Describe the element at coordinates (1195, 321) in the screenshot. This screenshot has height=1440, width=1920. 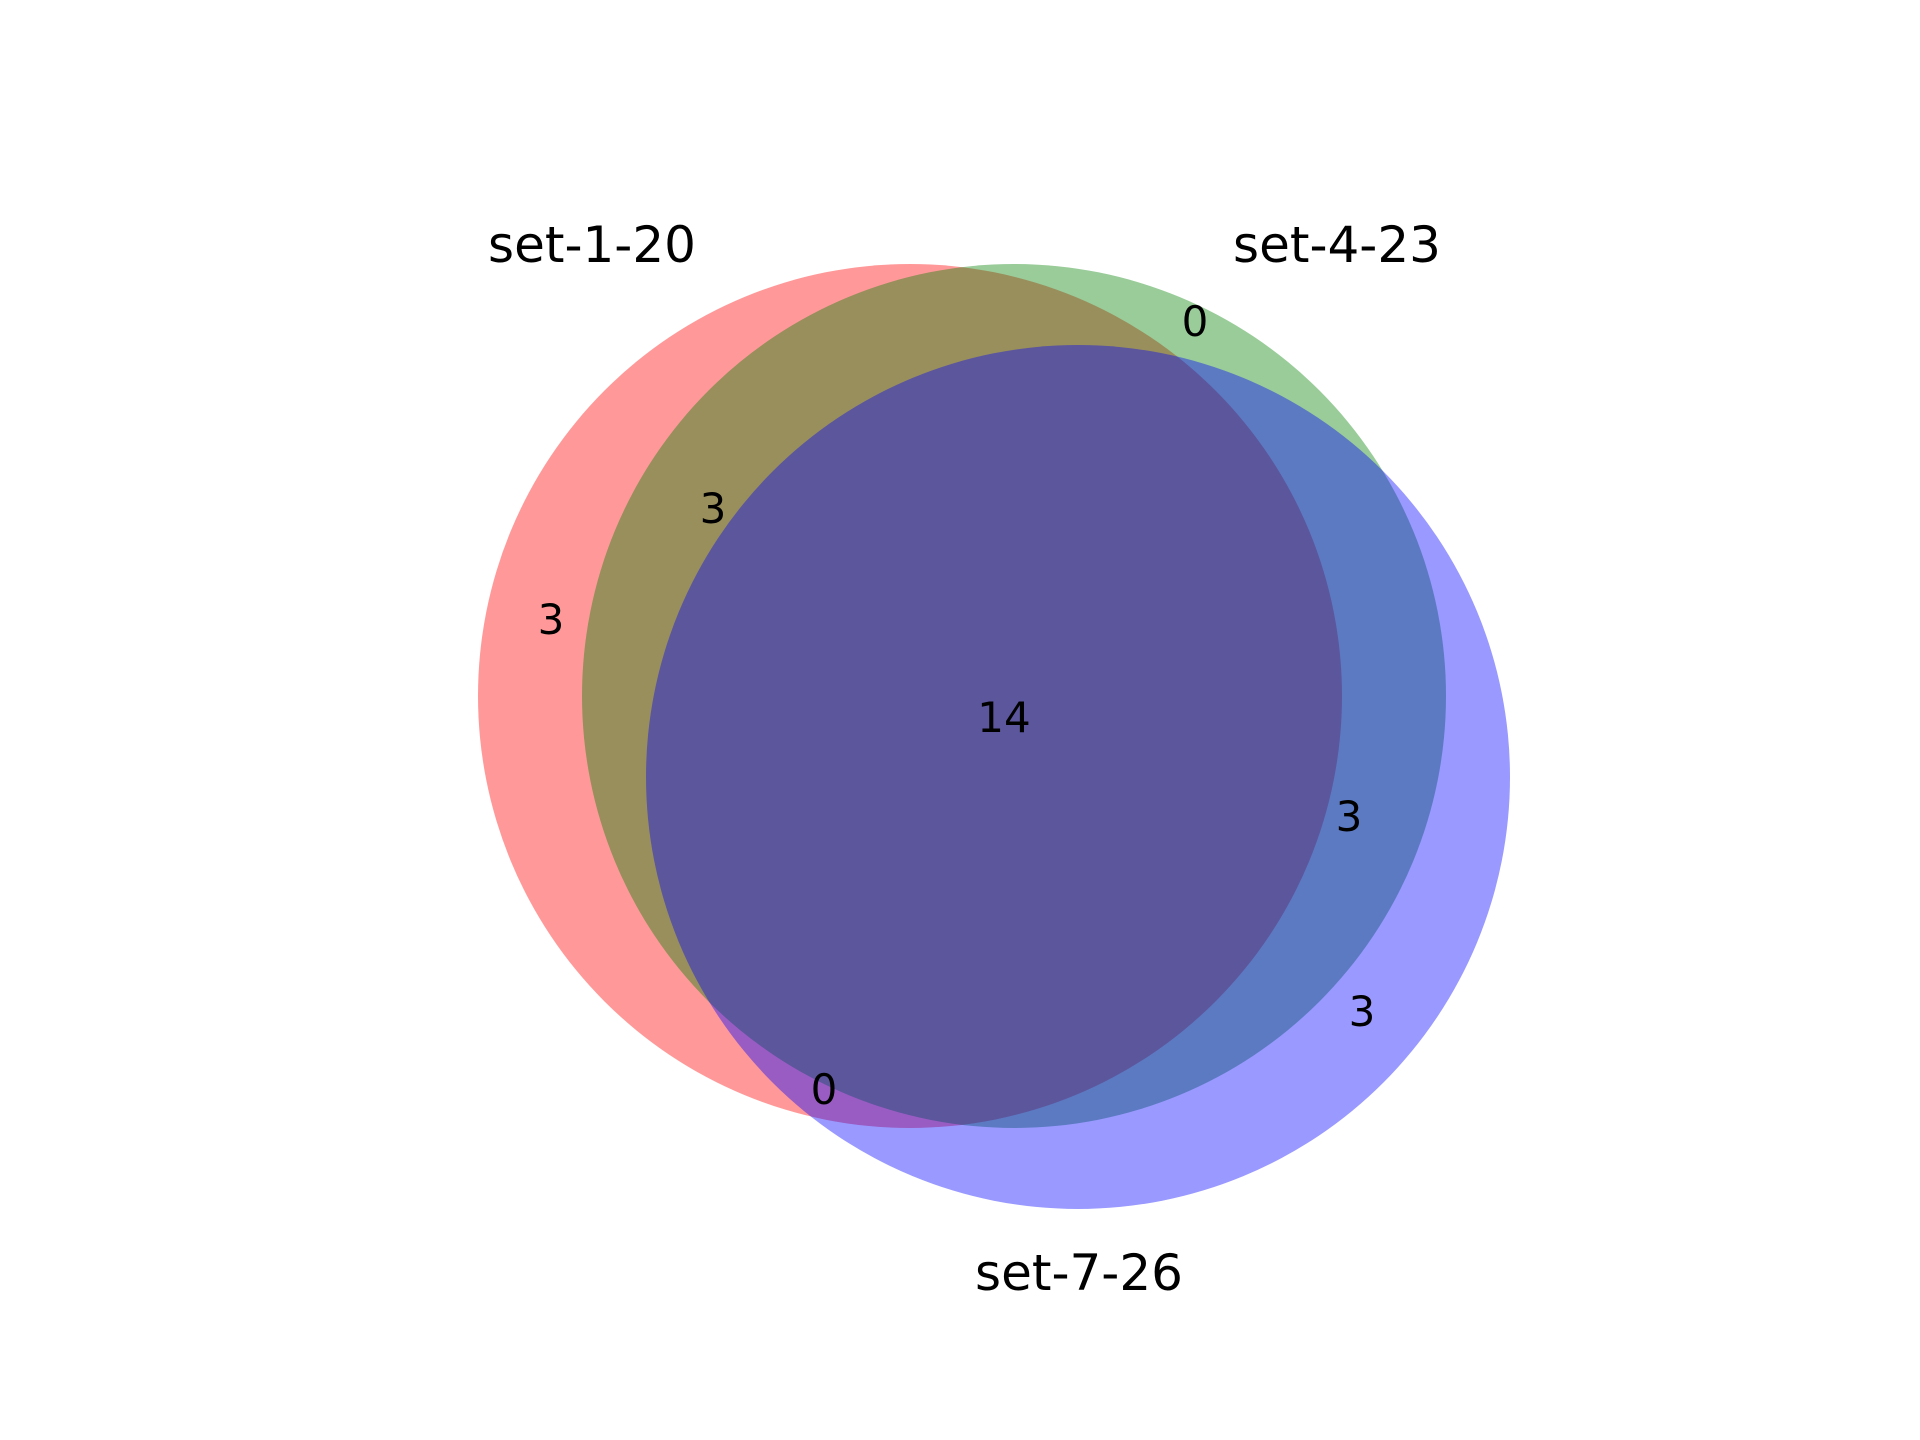
I see `region-count-b-only: 0` at that location.